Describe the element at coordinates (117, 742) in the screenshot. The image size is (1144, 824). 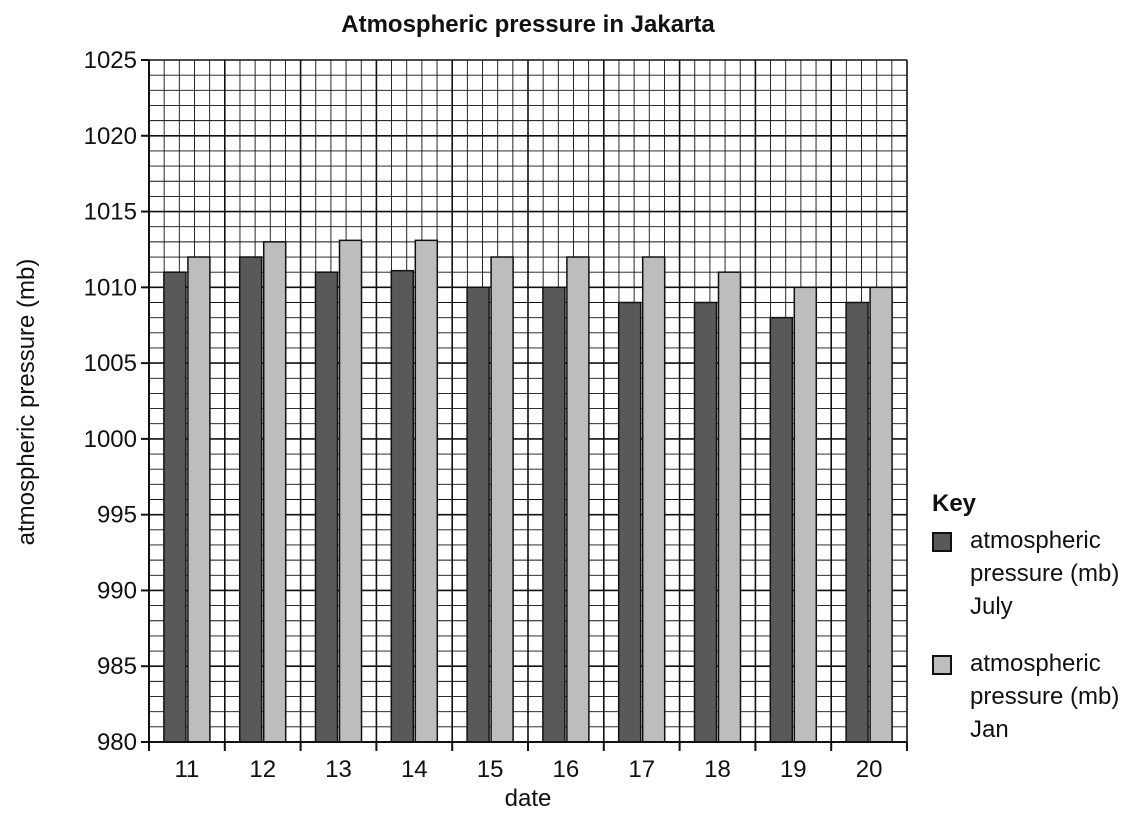
I see `y-tick-label: 980` at that location.